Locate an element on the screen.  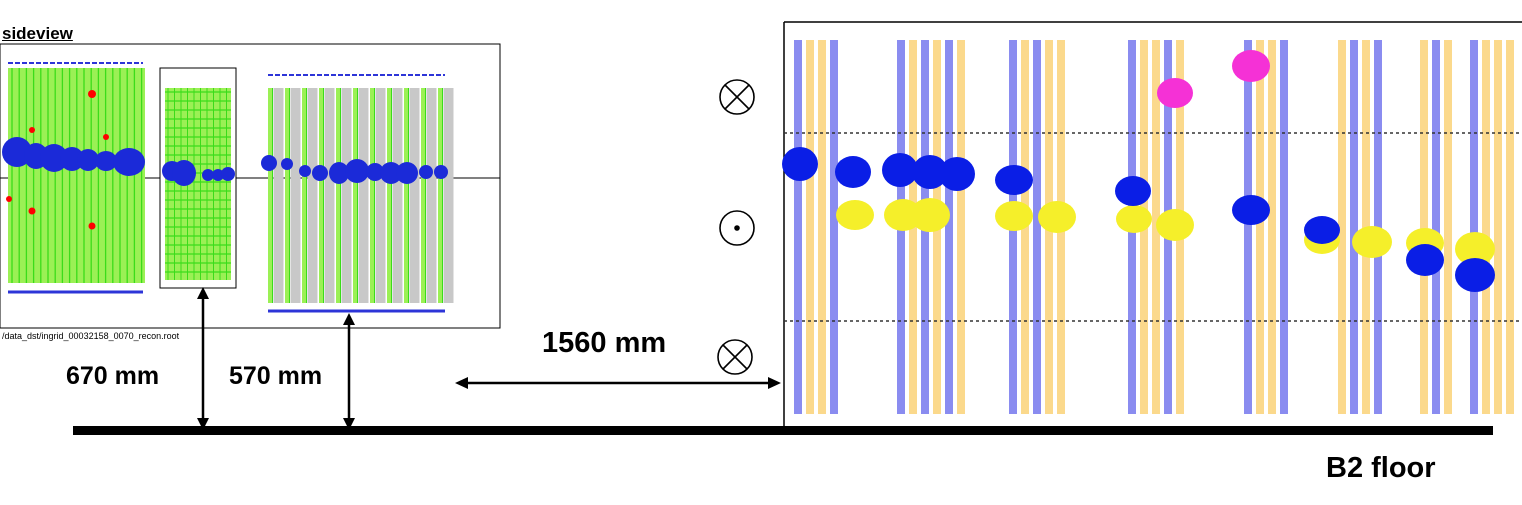
proton-module-grid is located at coordinates (198, 184).